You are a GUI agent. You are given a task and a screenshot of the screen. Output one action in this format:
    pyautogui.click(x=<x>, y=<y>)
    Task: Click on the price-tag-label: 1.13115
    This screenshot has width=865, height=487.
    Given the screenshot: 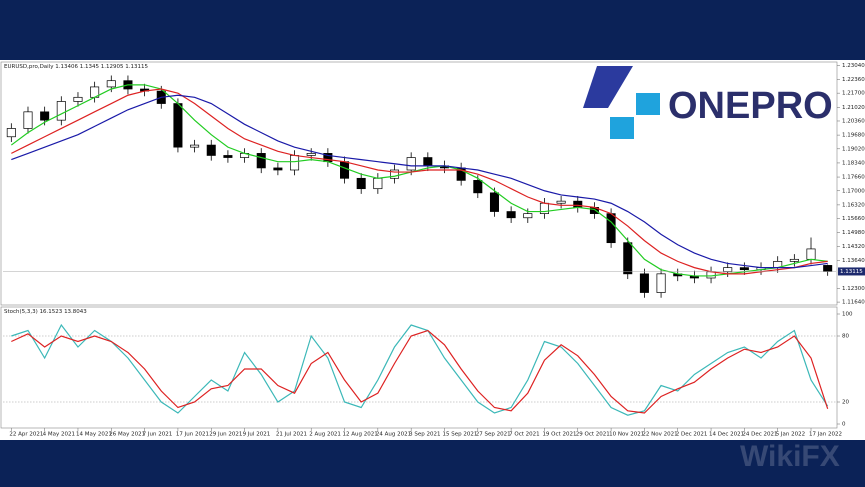 What is the action you would take?
    pyautogui.click(x=851, y=272)
    